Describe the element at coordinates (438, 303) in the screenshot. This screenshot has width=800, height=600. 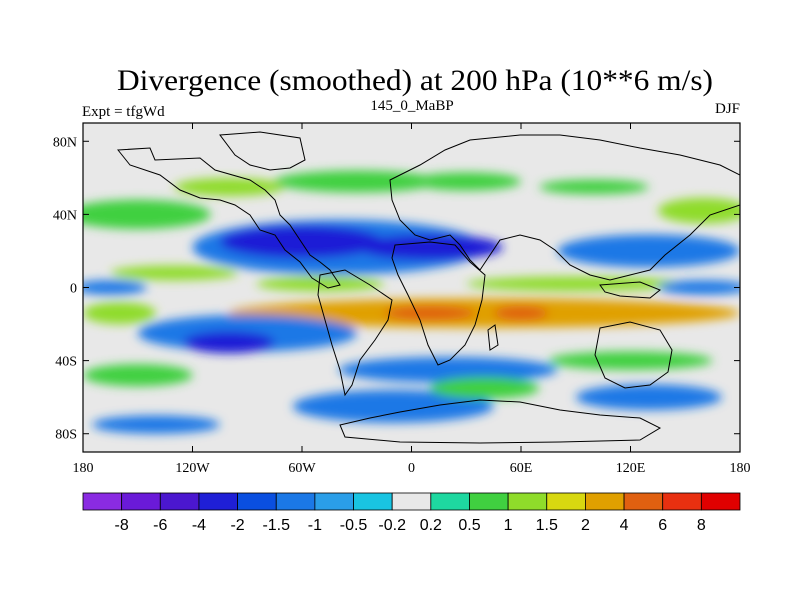
I see `africa-outline` at that location.